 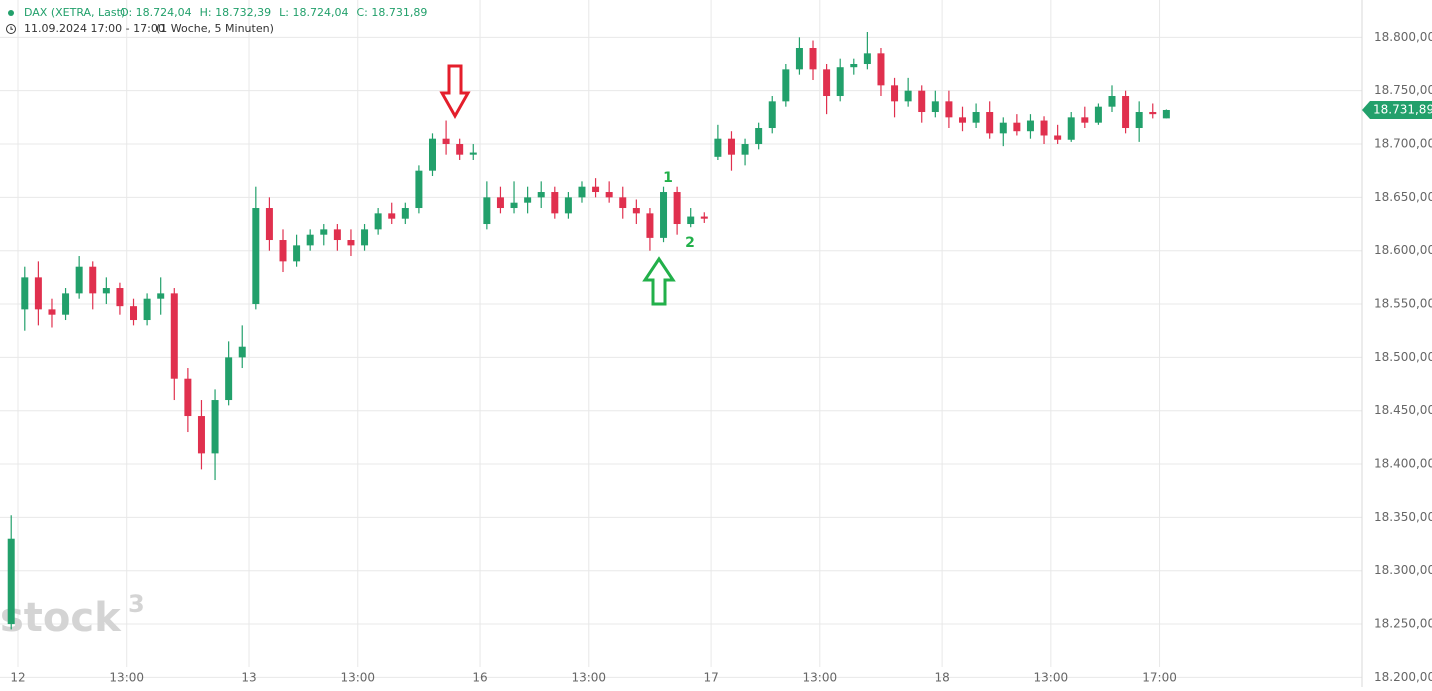 What do you see at coordinates (156, 12) in the screenshot?
I see `header-value: O: 18.724,04` at bounding box center [156, 12].